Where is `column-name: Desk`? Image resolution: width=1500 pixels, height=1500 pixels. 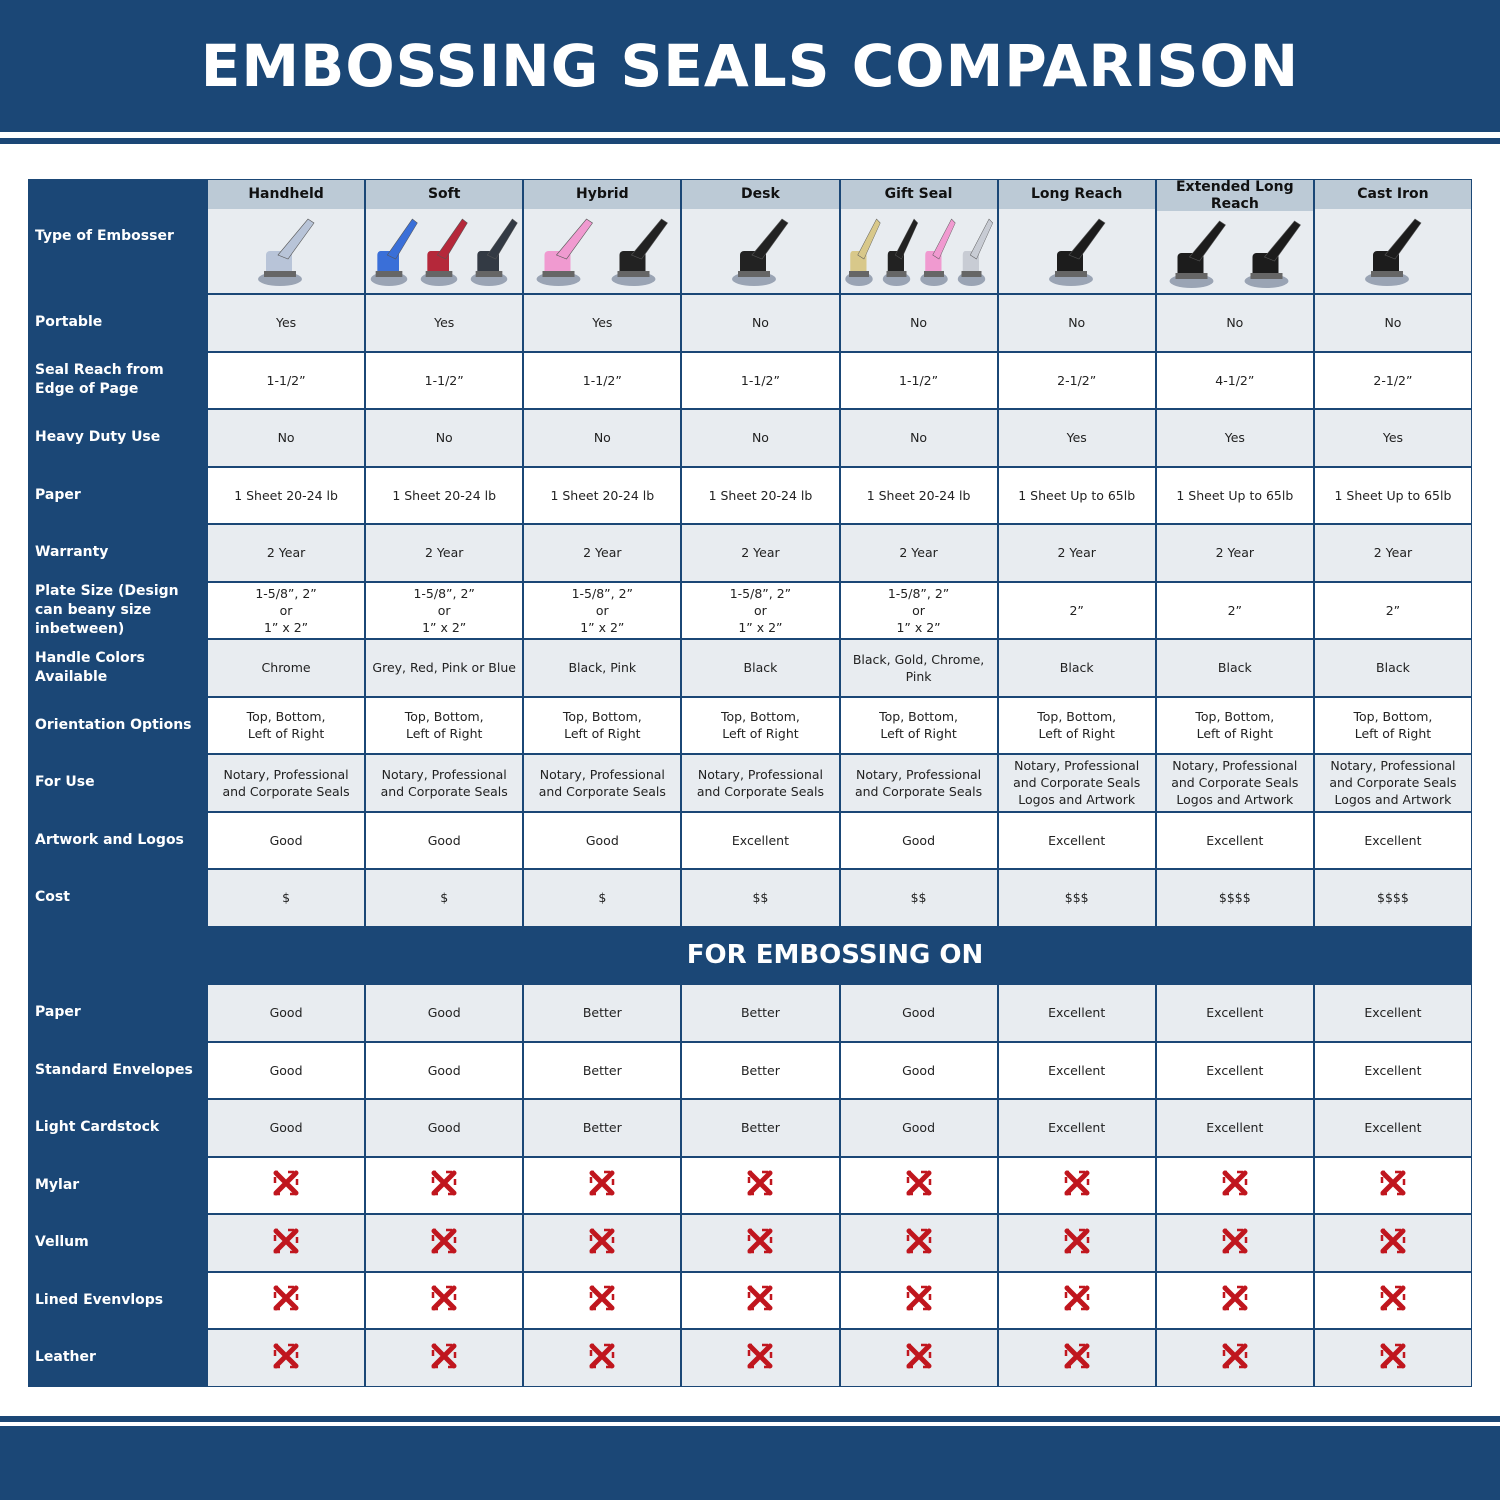 column-name: Desk is located at coordinates (760, 194).